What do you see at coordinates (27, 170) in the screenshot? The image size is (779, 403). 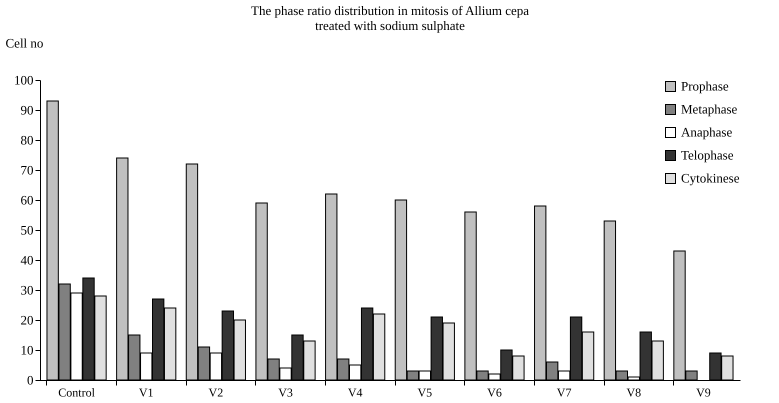 I see `y-tick-label: 70` at bounding box center [27, 170].